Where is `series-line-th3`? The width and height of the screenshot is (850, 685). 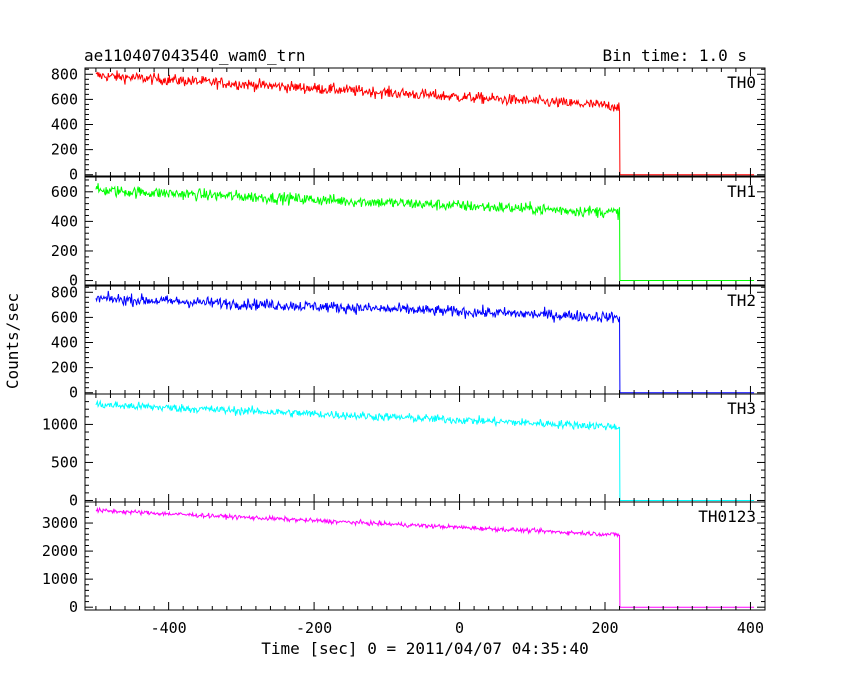
series-line-th3 is located at coordinates (425, 450).